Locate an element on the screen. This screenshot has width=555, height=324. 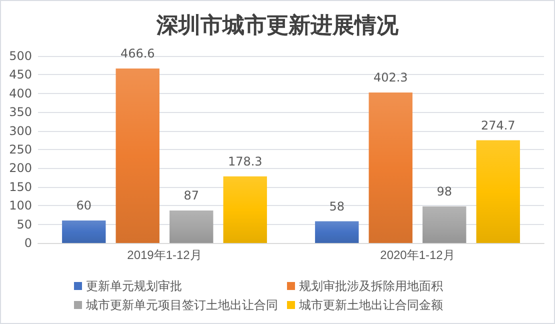
legend-label: 规划审批涉及拆除用地面积 is located at coordinates (371, 286).